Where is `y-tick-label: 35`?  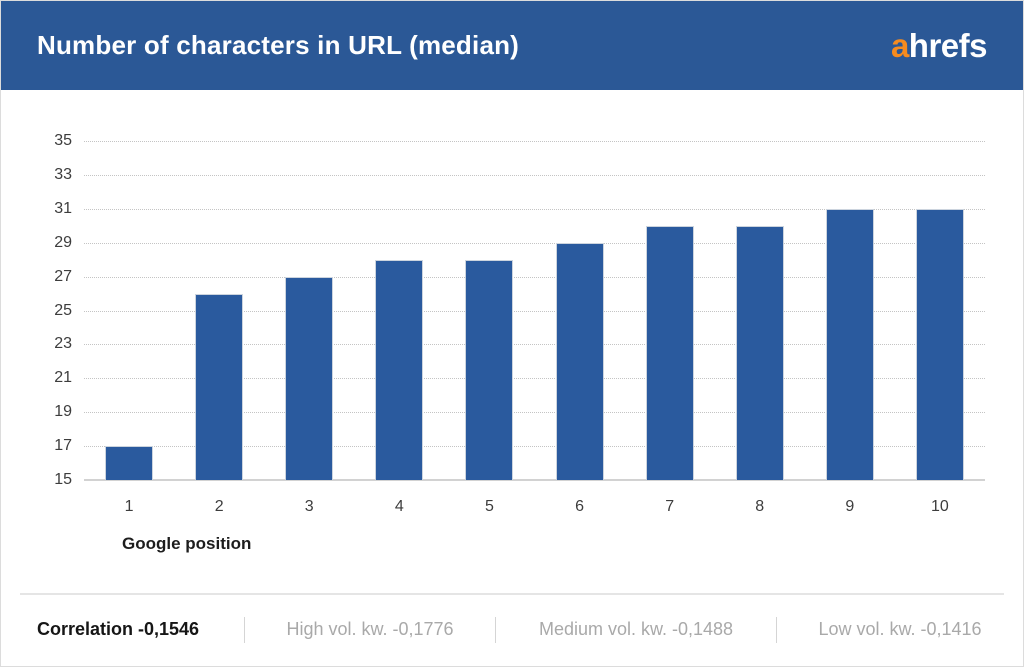 y-tick-label: 35 is located at coordinates (63, 140).